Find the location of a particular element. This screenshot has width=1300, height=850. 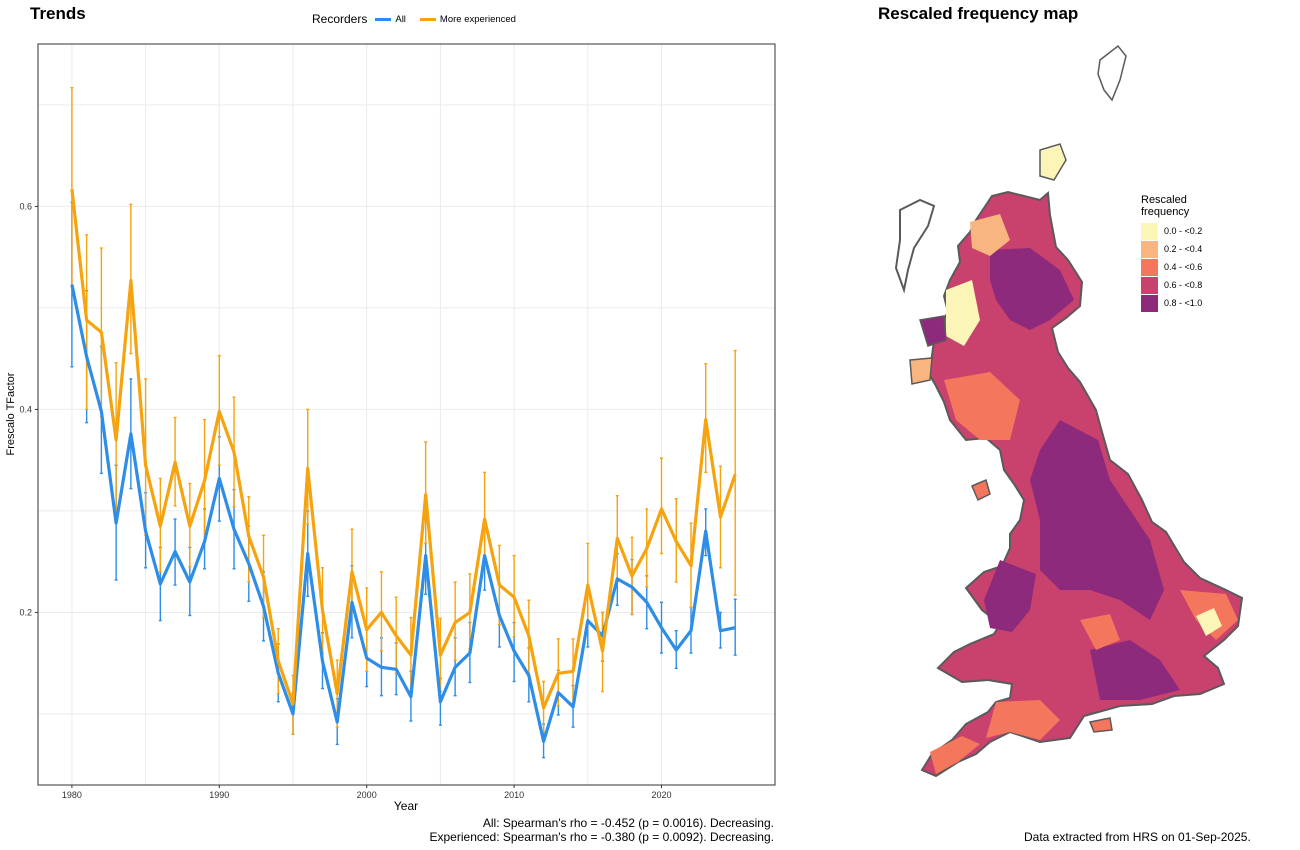

map-legend-item: 0.6 - <0.8 is located at coordinates (1181, 285).